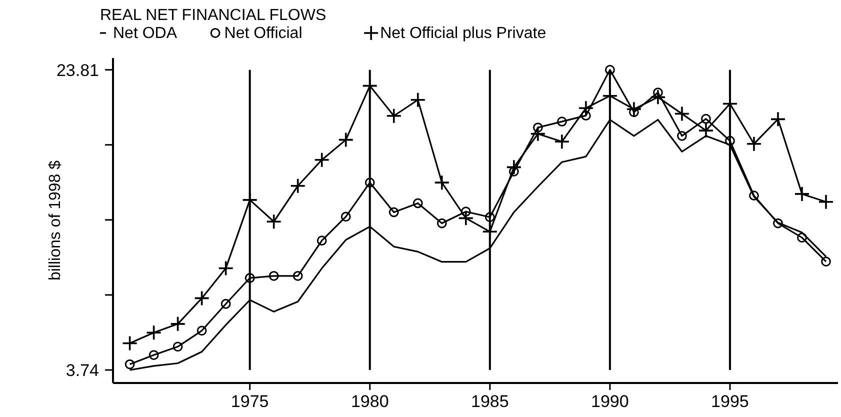 This screenshot has height=417, width=841. What do you see at coordinates (82, 370) in the screenshot?
I see `y-tick-label: 3.74` at bounding box center [82, 370].